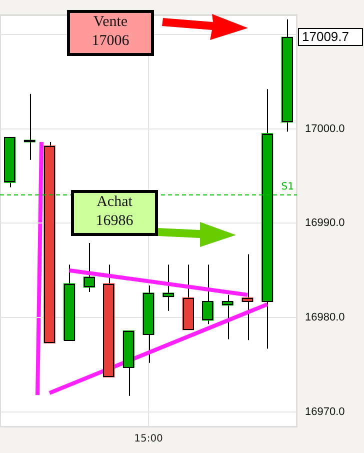 The image size is (364, 453). What do you see at coordinates (287, 186) in the screenshot?
I see `ref-line-label: S1` at bounding box center [287, 186].